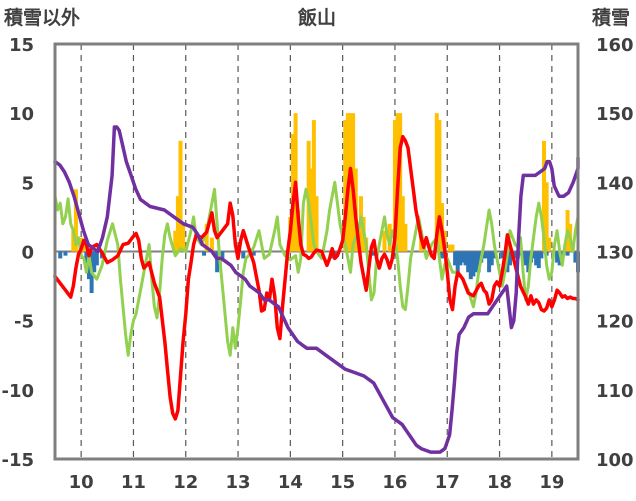  Describe the element at coordinates (238, 482) in the screenshot. I see `x-tick-13: 13` at that location.